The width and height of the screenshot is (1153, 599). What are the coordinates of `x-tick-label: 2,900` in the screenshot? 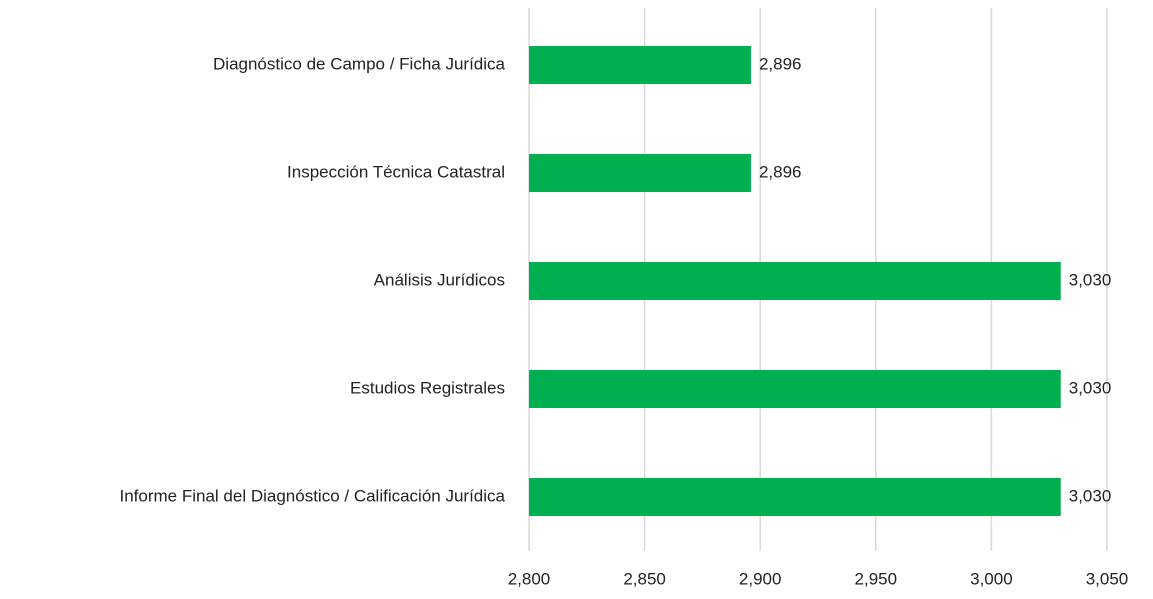 It's located at (760, 578).